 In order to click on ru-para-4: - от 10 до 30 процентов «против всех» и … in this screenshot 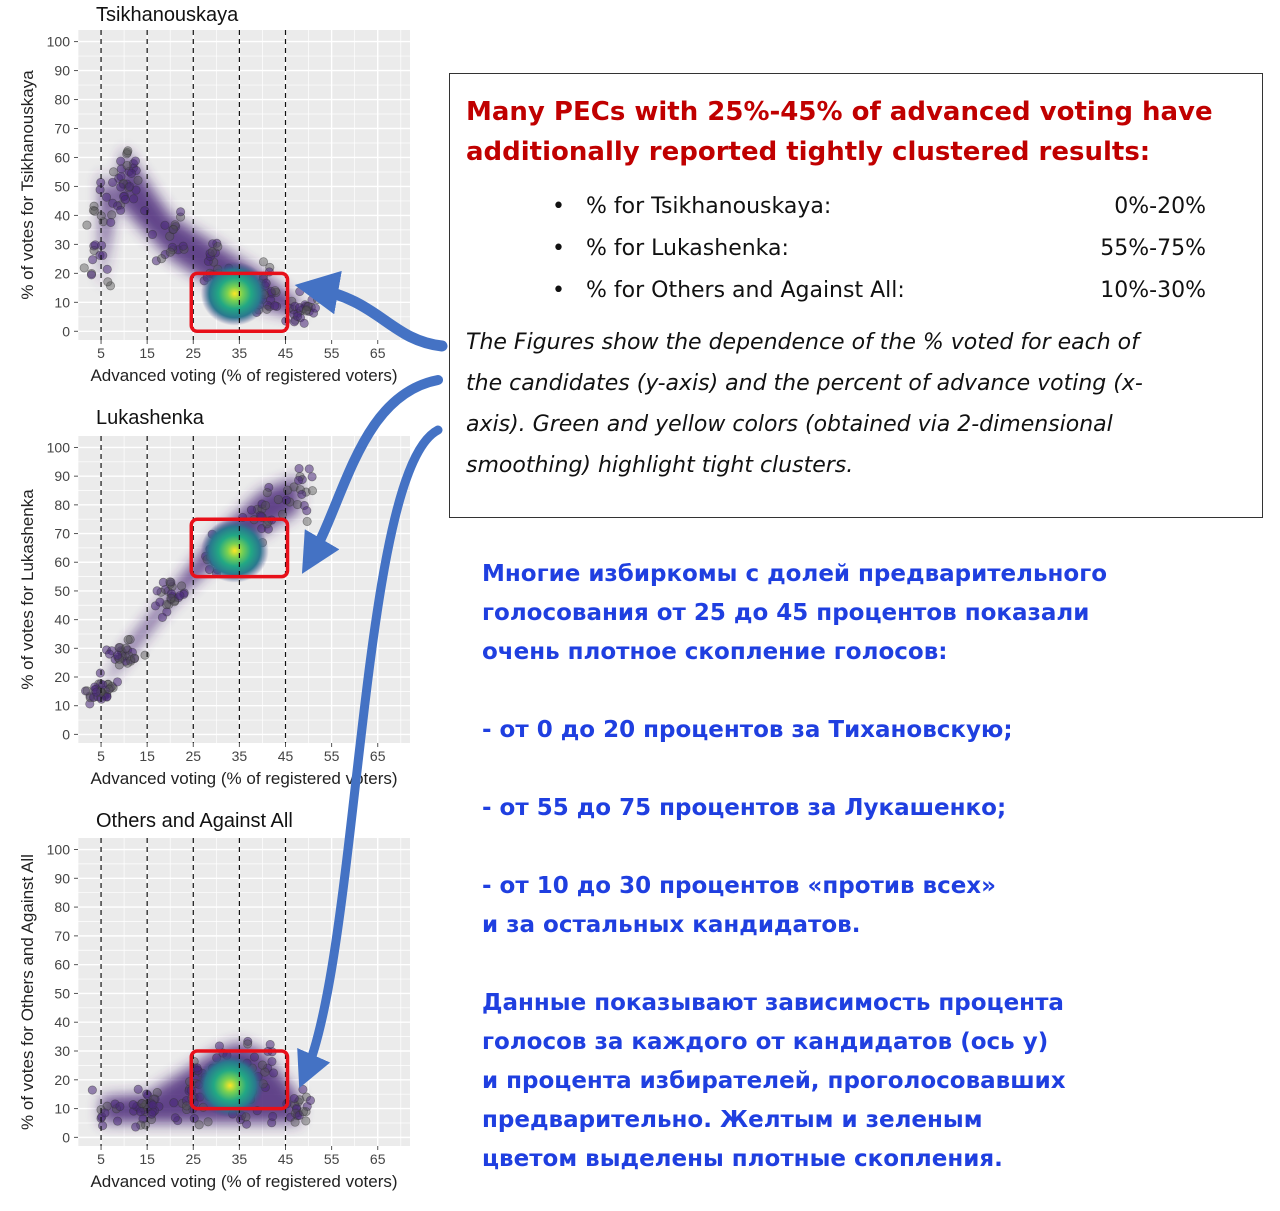, I will do `click(872, 906)`.